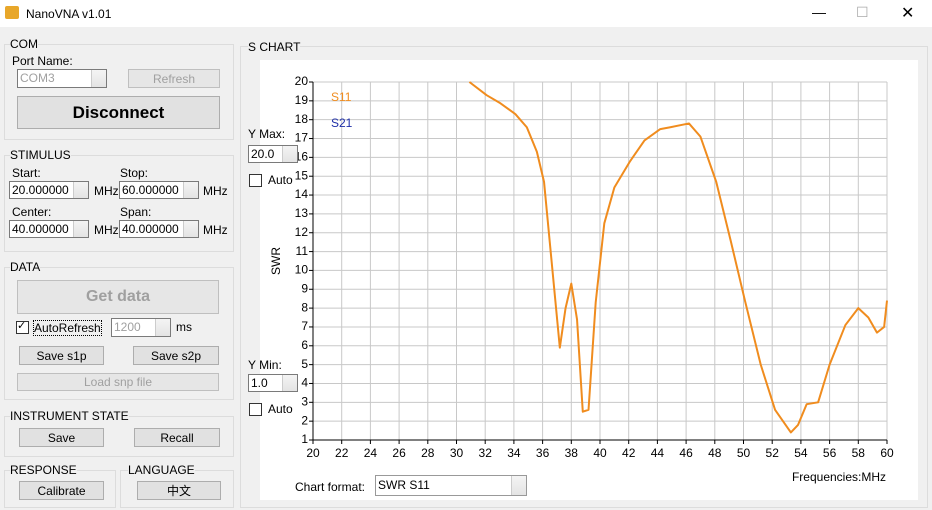  I want to click on x-tick-label: 24, so click(371, 453).